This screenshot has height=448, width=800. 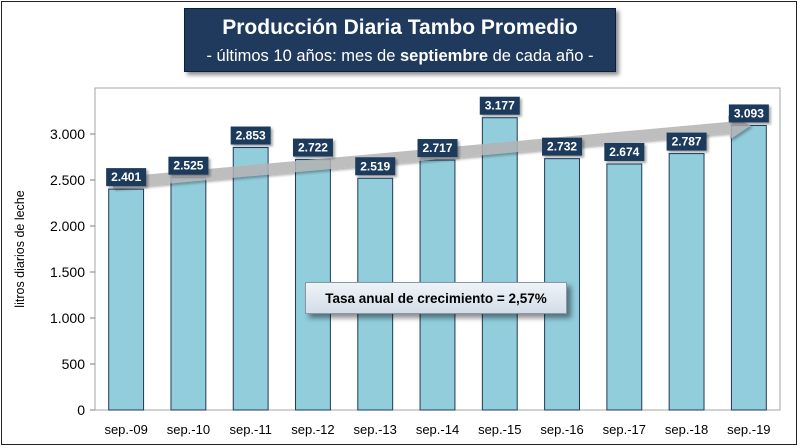 I want to click on bar-sep.-17, so click(x=624, y=287).